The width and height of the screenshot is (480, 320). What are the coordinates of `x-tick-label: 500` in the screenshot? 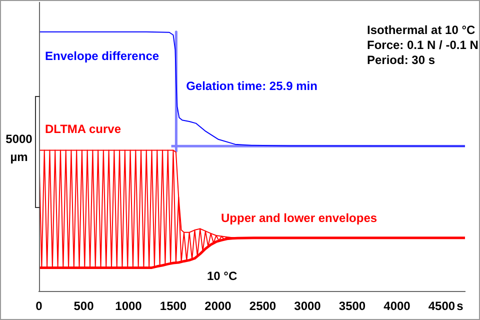 It's located at (84, 306).